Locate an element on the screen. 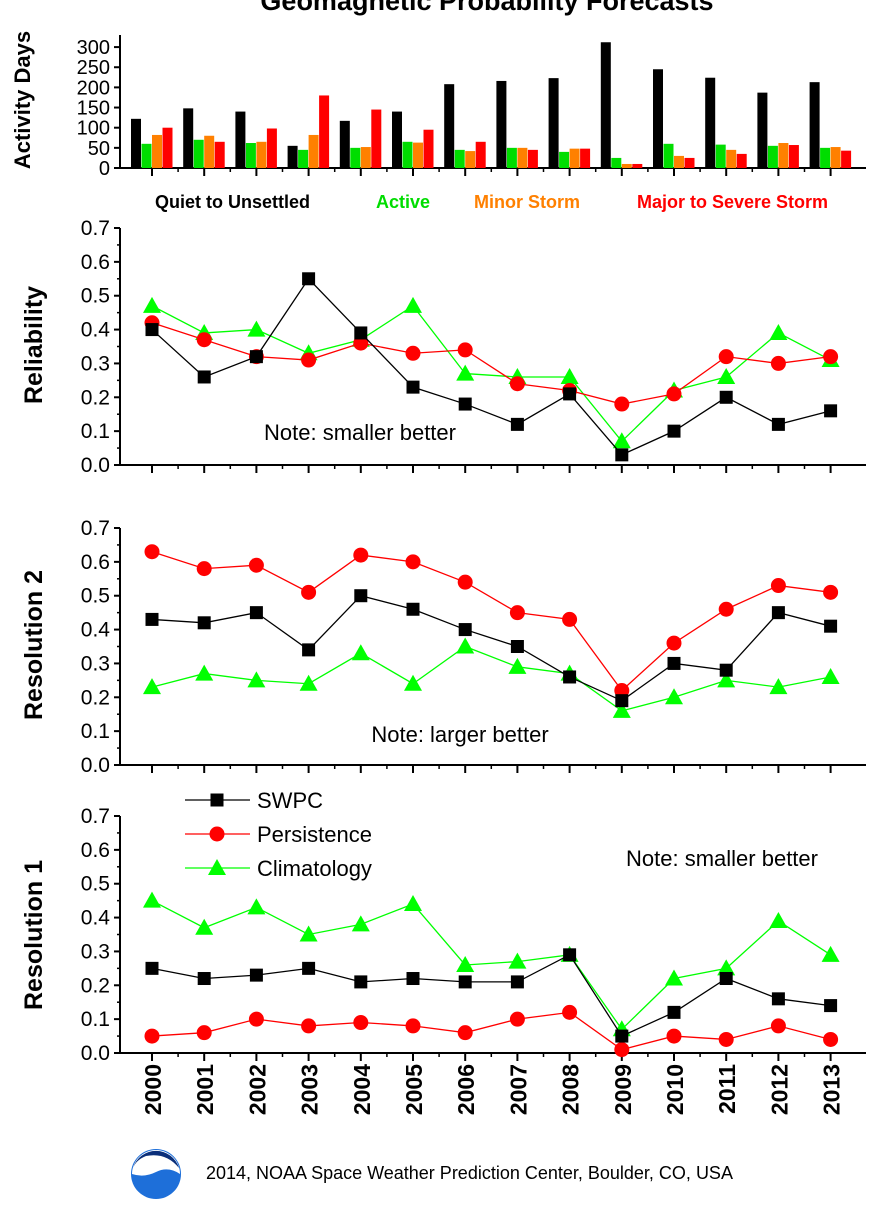 The height and width of the screenshot is (1205, 873). series-line-climatology is located at coordinates (491, 374).